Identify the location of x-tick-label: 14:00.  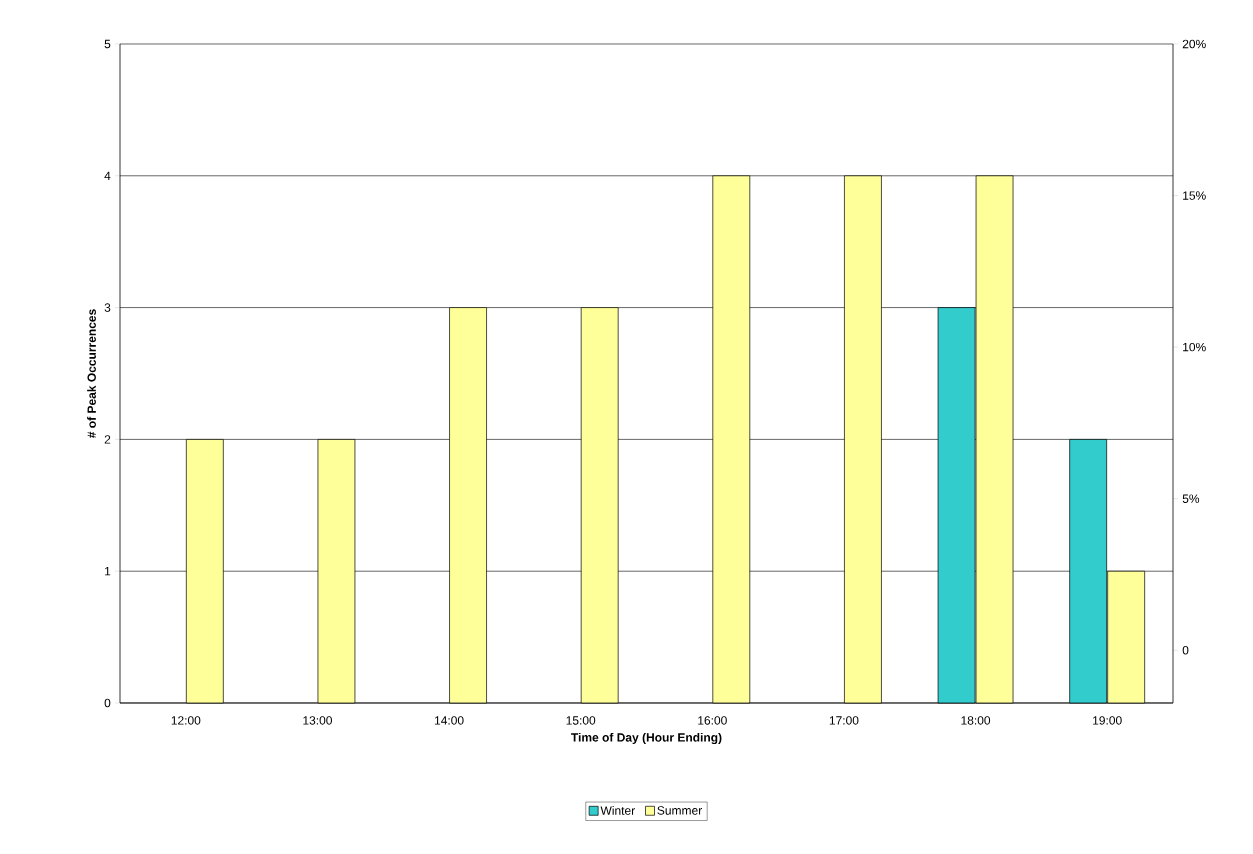
(449, 720).